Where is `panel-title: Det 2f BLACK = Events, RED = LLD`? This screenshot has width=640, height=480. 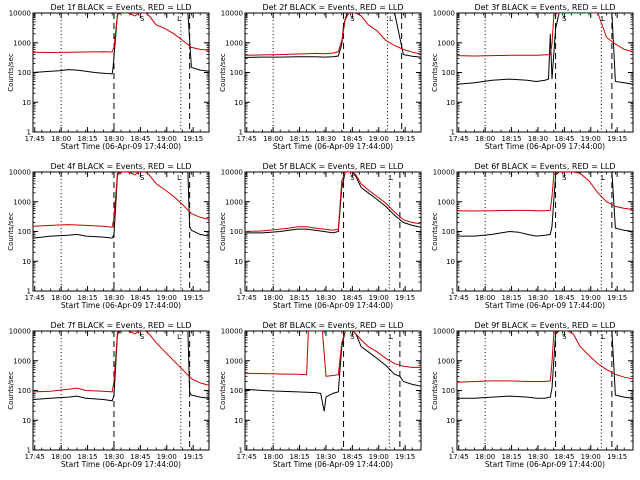
panel-title: Det 2f BLACK = Events, RED = LLD is located at coordinates (332, 7).